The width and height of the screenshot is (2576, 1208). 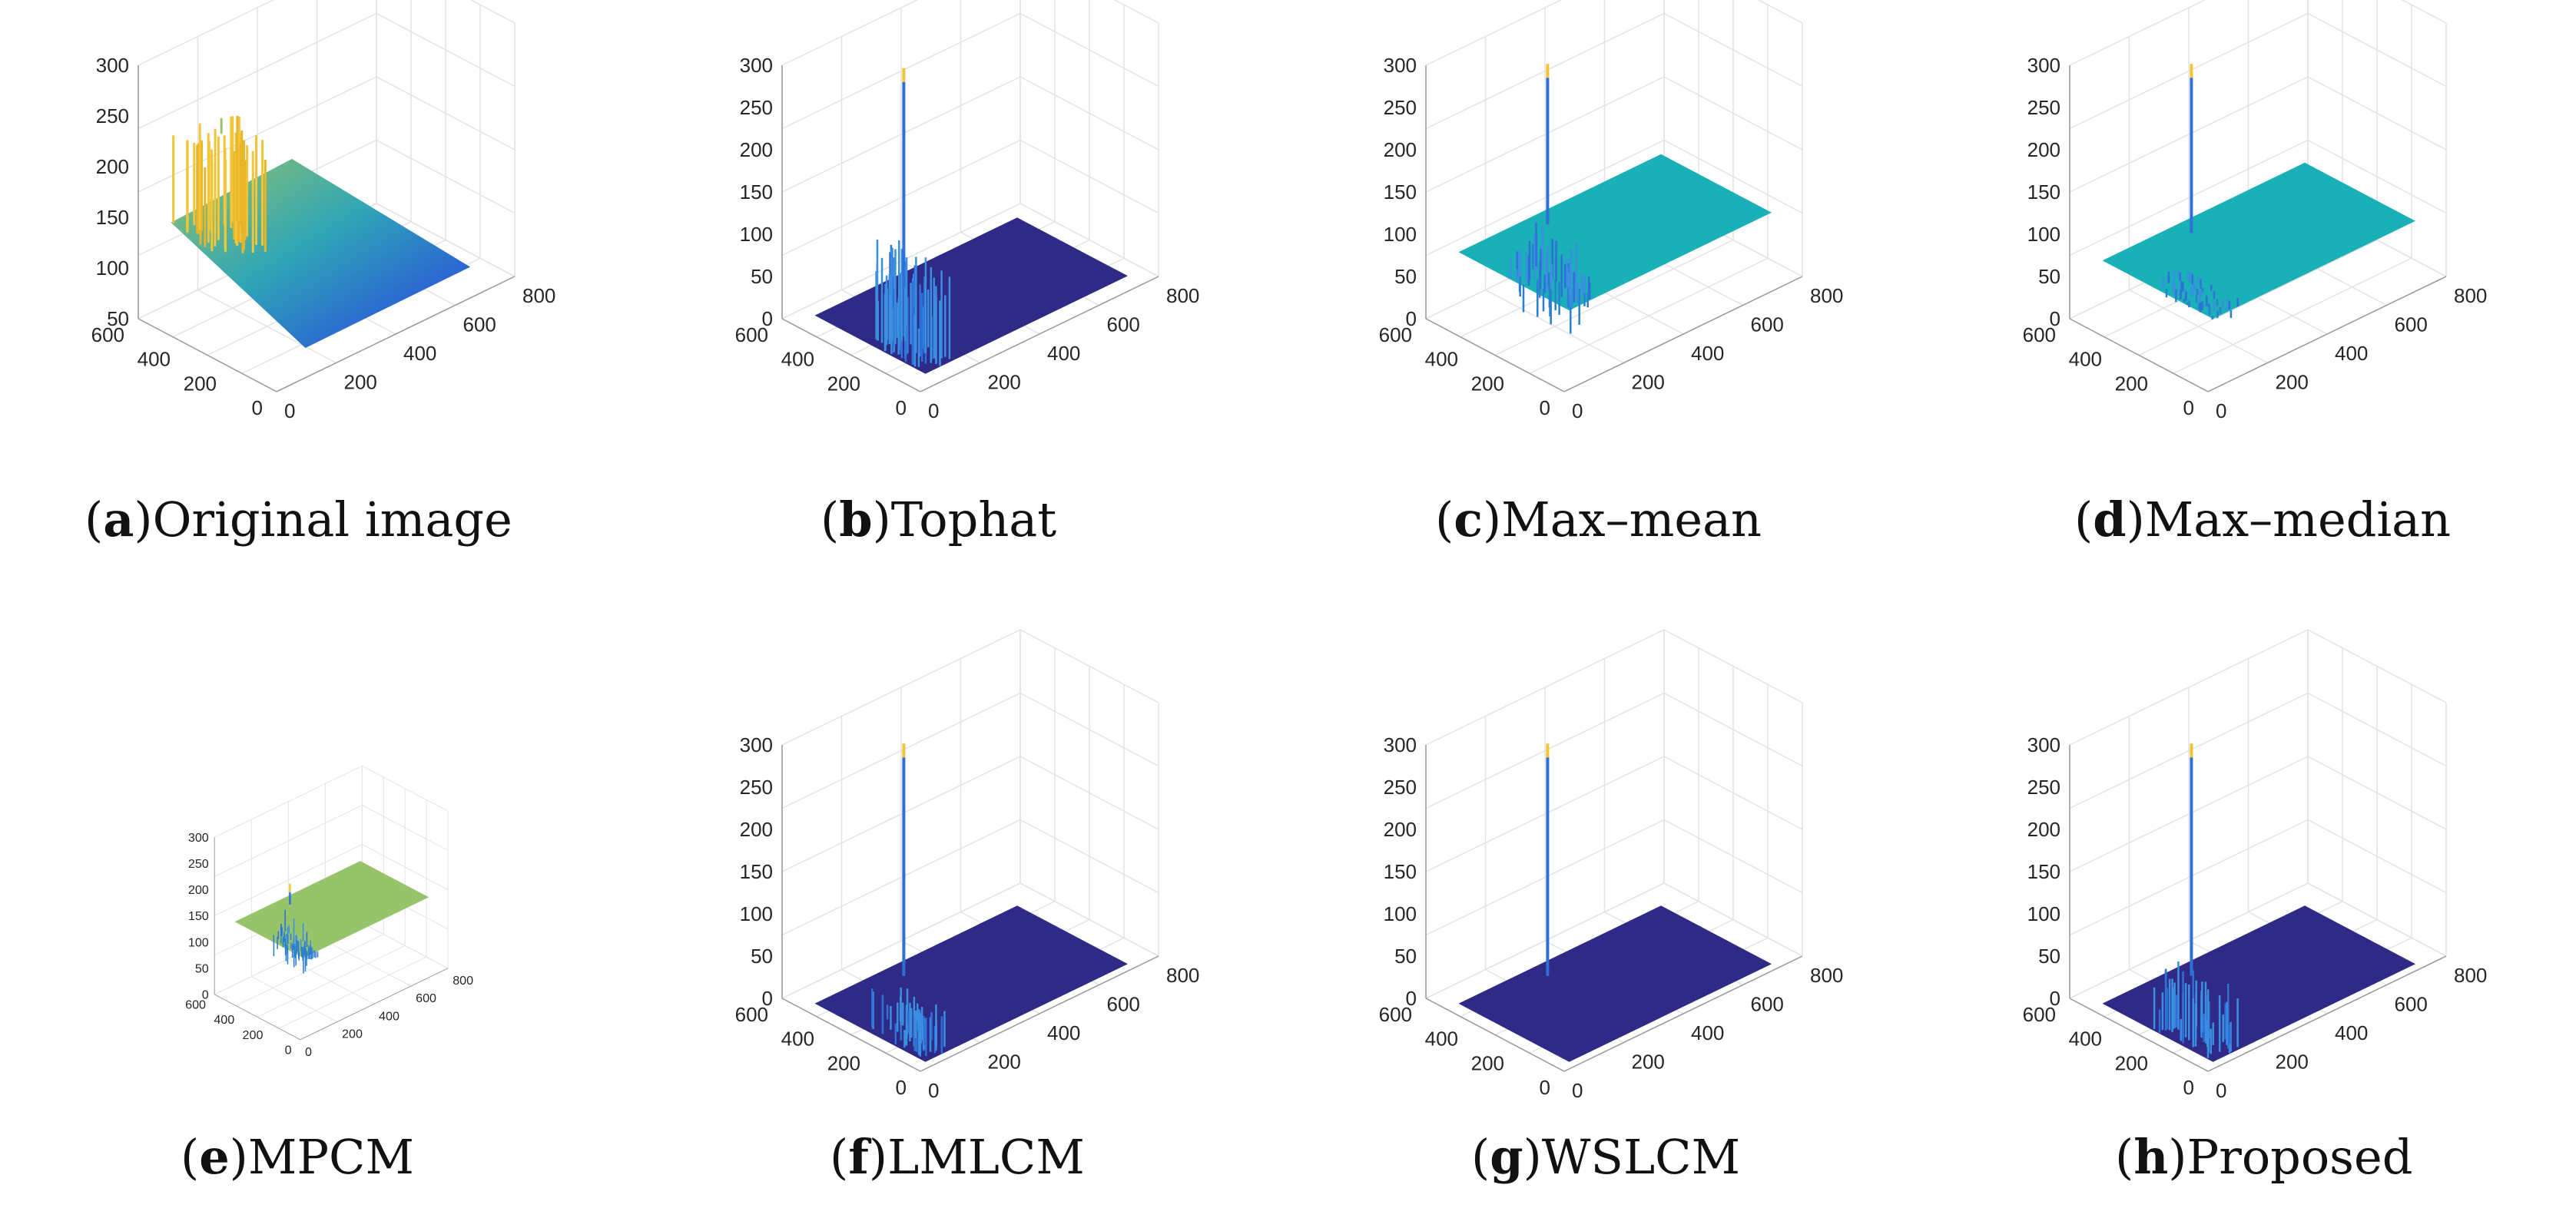 I want to click on caption-g: (g)WSLCM, so click(x=1606, y=1157).